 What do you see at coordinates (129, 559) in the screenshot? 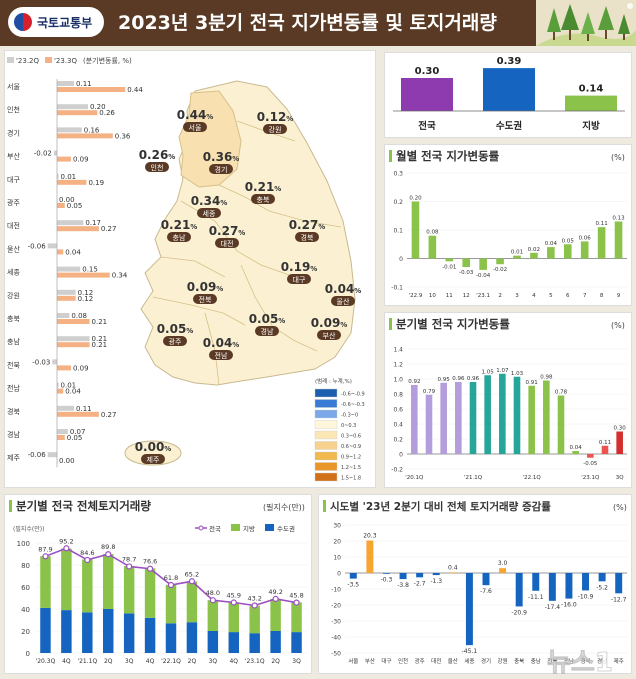
I see `line-value-label: 78.7` at bounding box center [129, 559].